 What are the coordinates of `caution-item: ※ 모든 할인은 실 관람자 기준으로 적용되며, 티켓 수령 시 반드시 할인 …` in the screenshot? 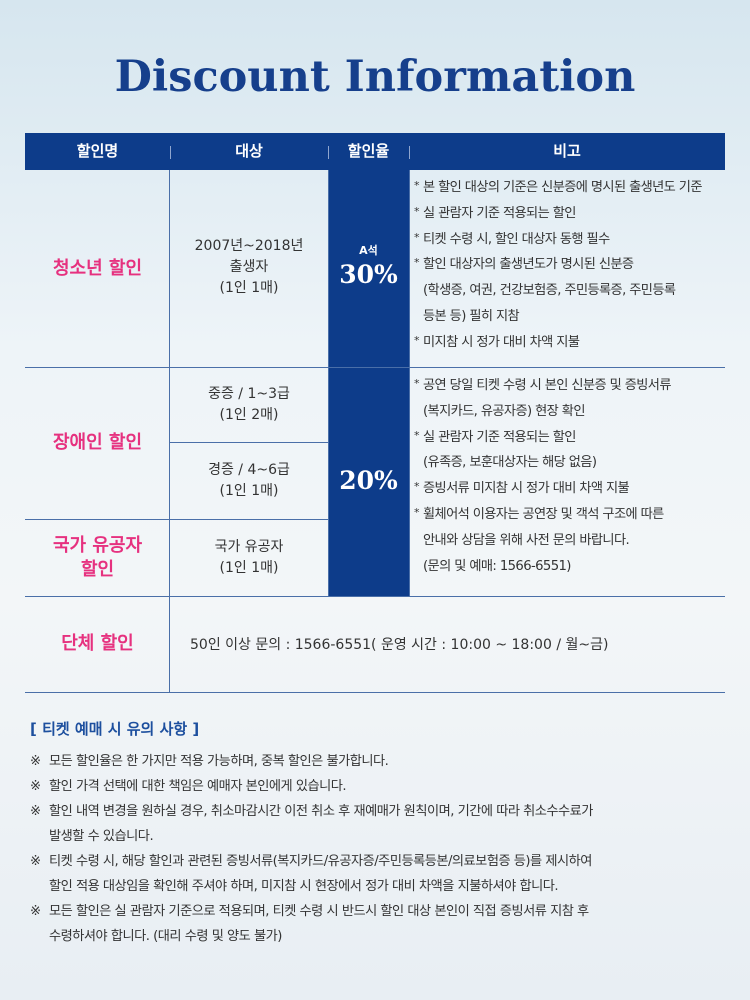 It's located at (380, 924).